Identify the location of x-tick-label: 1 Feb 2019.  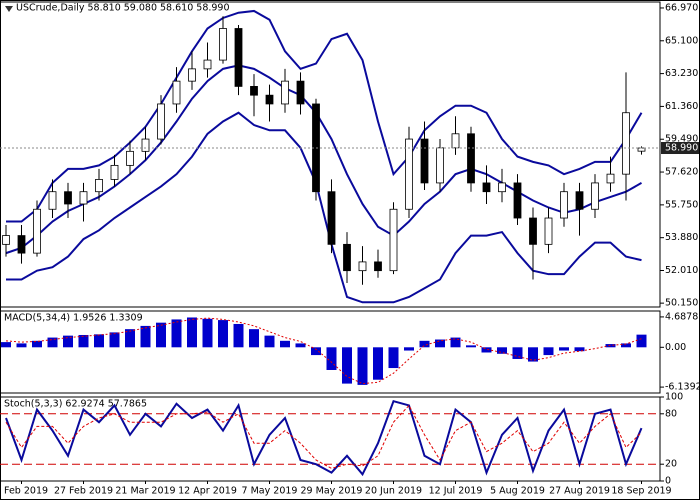
(24, 491).